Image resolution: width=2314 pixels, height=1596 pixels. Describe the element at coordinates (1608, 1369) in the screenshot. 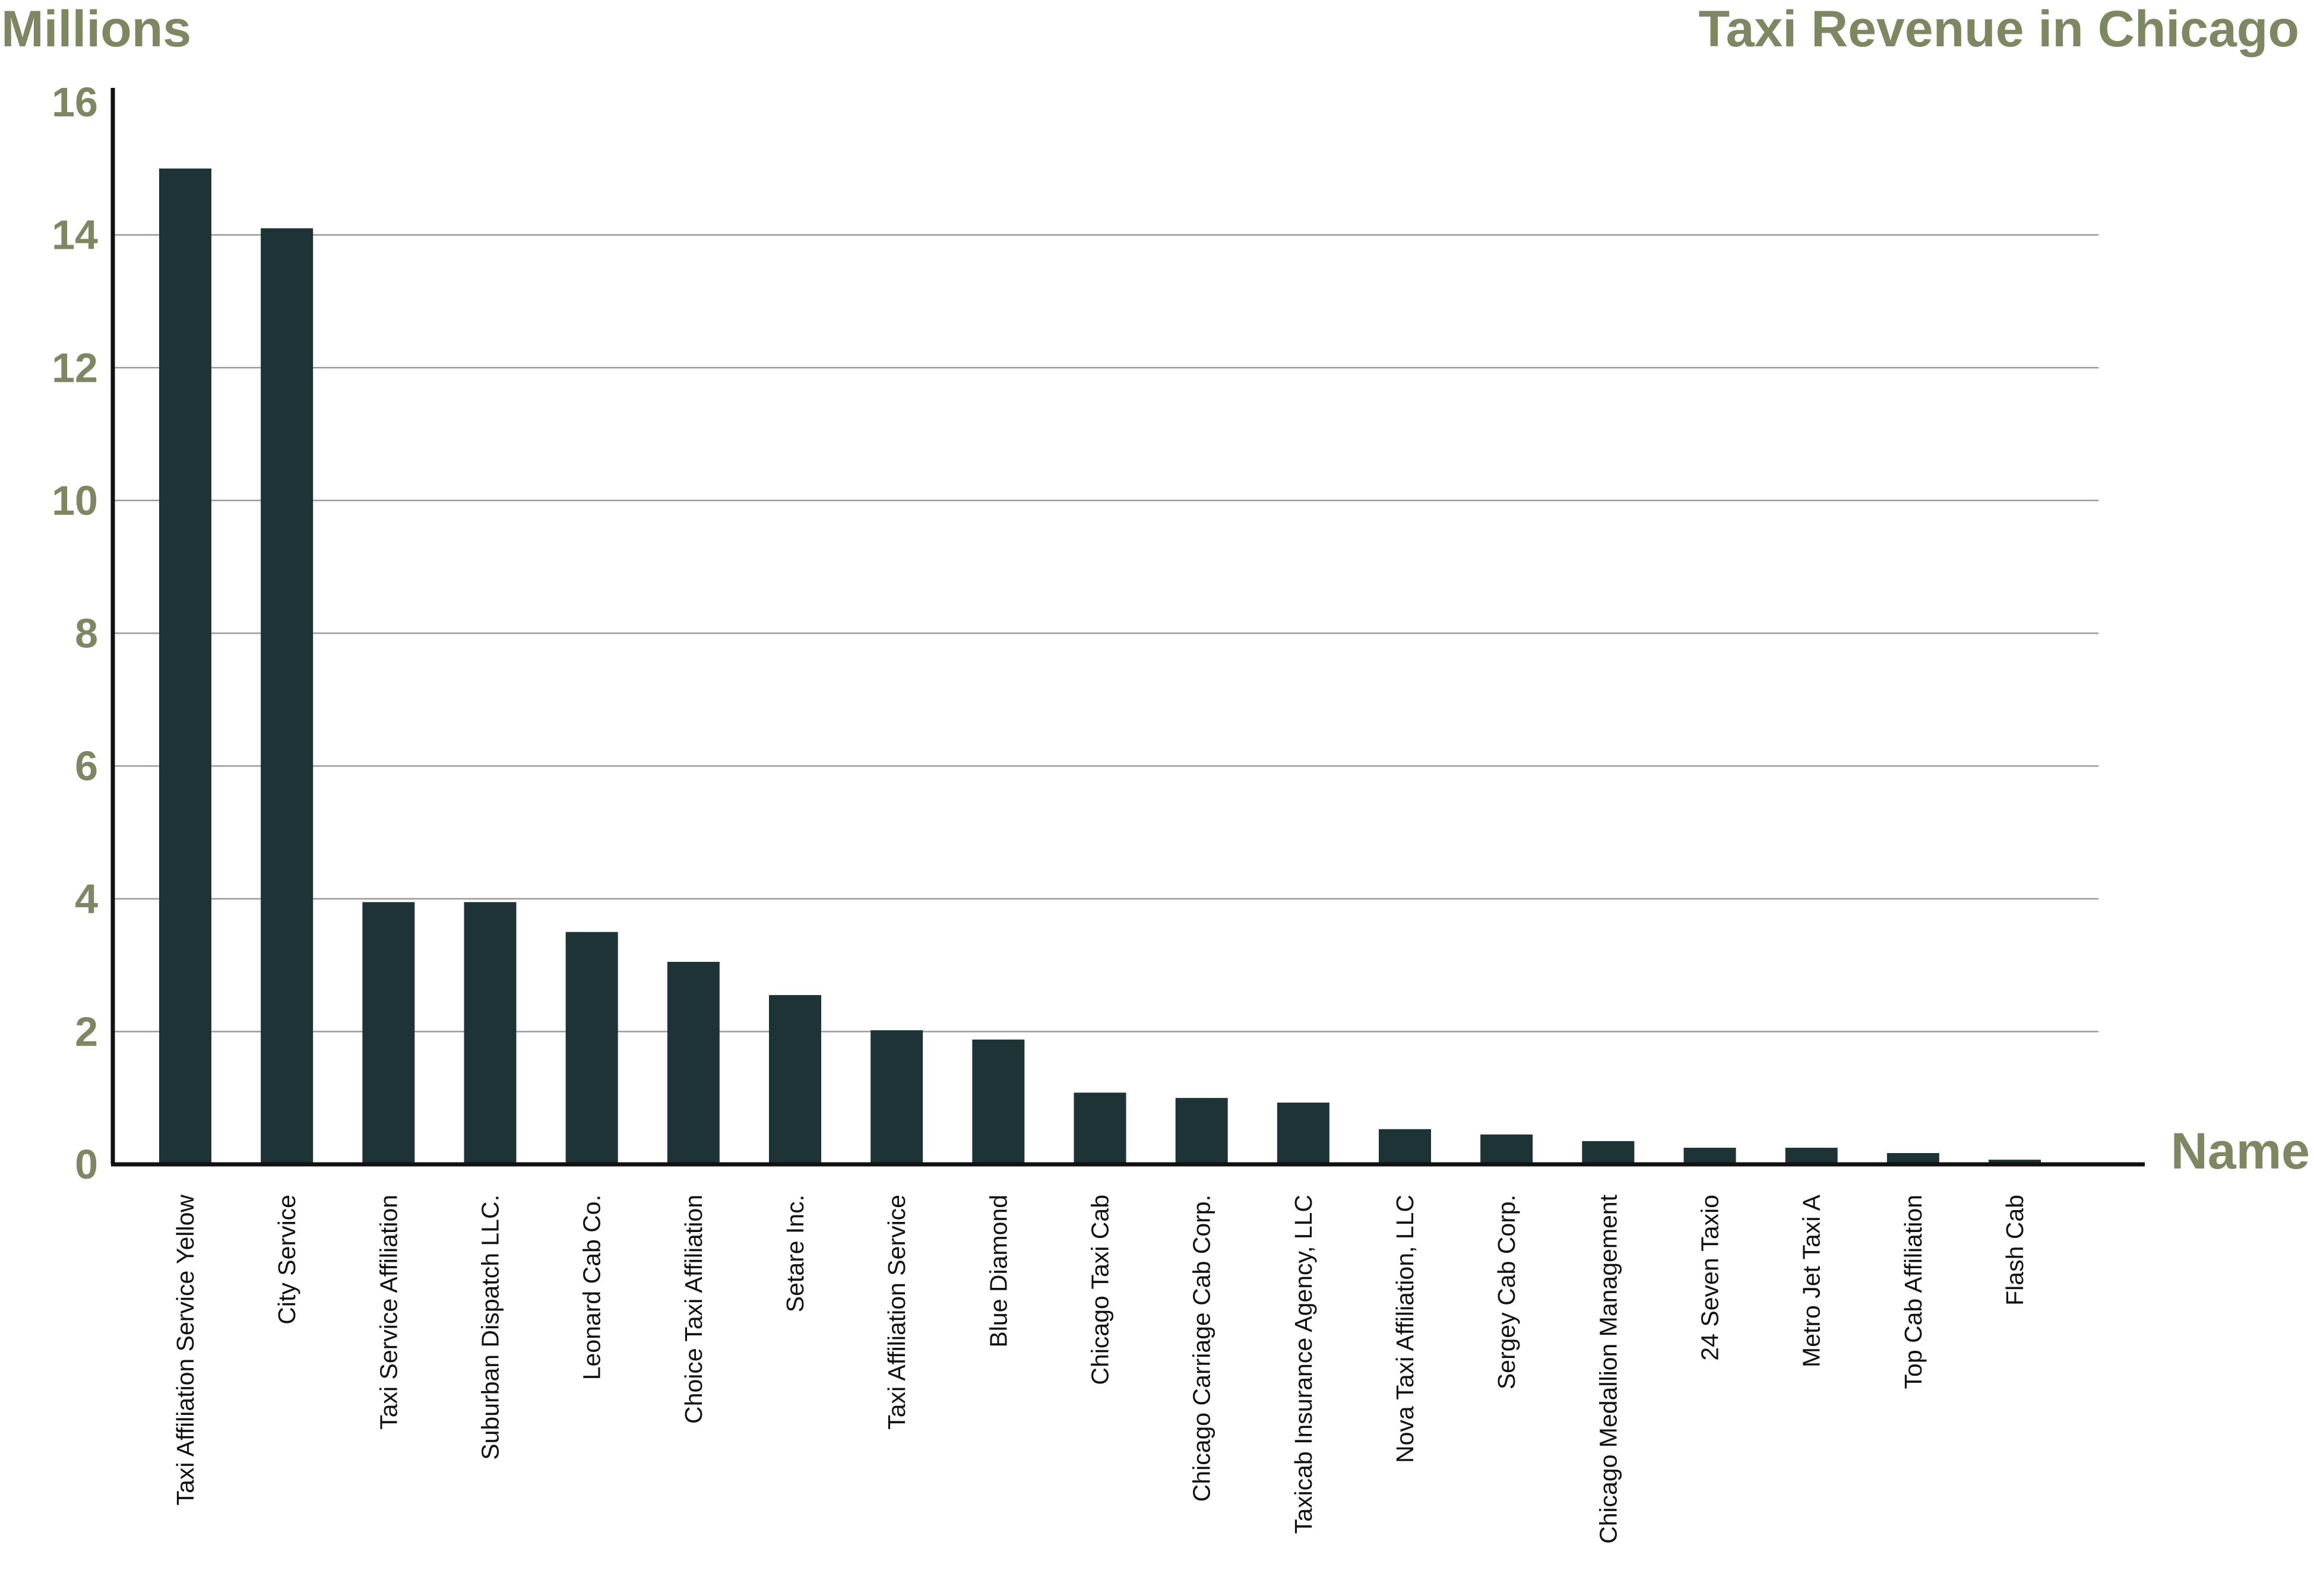

I see `x-tick-label: Chicago Medallion Management` at that location.